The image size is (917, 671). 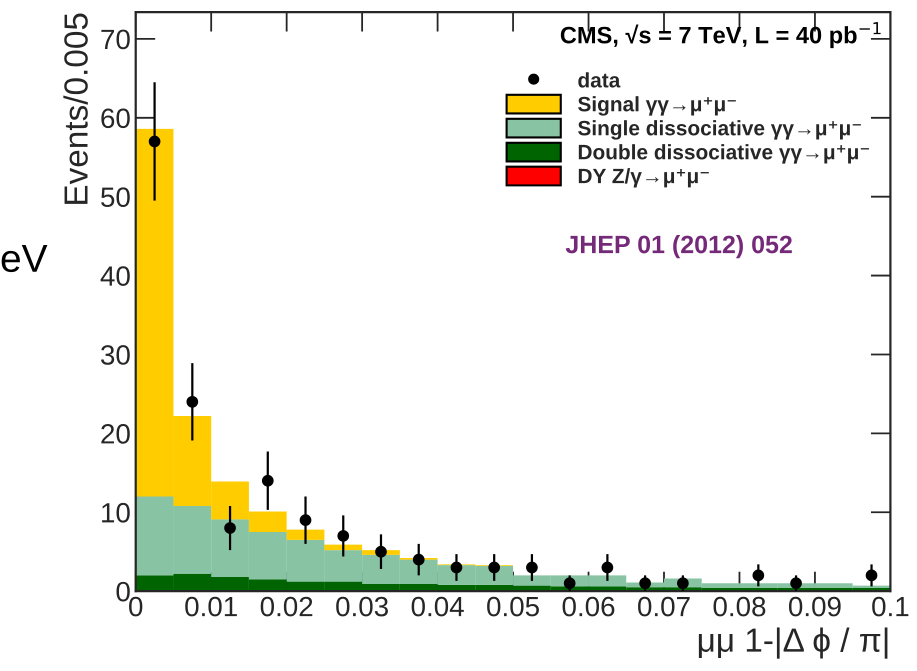 I want to click on y-tick-label: 20, so click(x=115, y=434).